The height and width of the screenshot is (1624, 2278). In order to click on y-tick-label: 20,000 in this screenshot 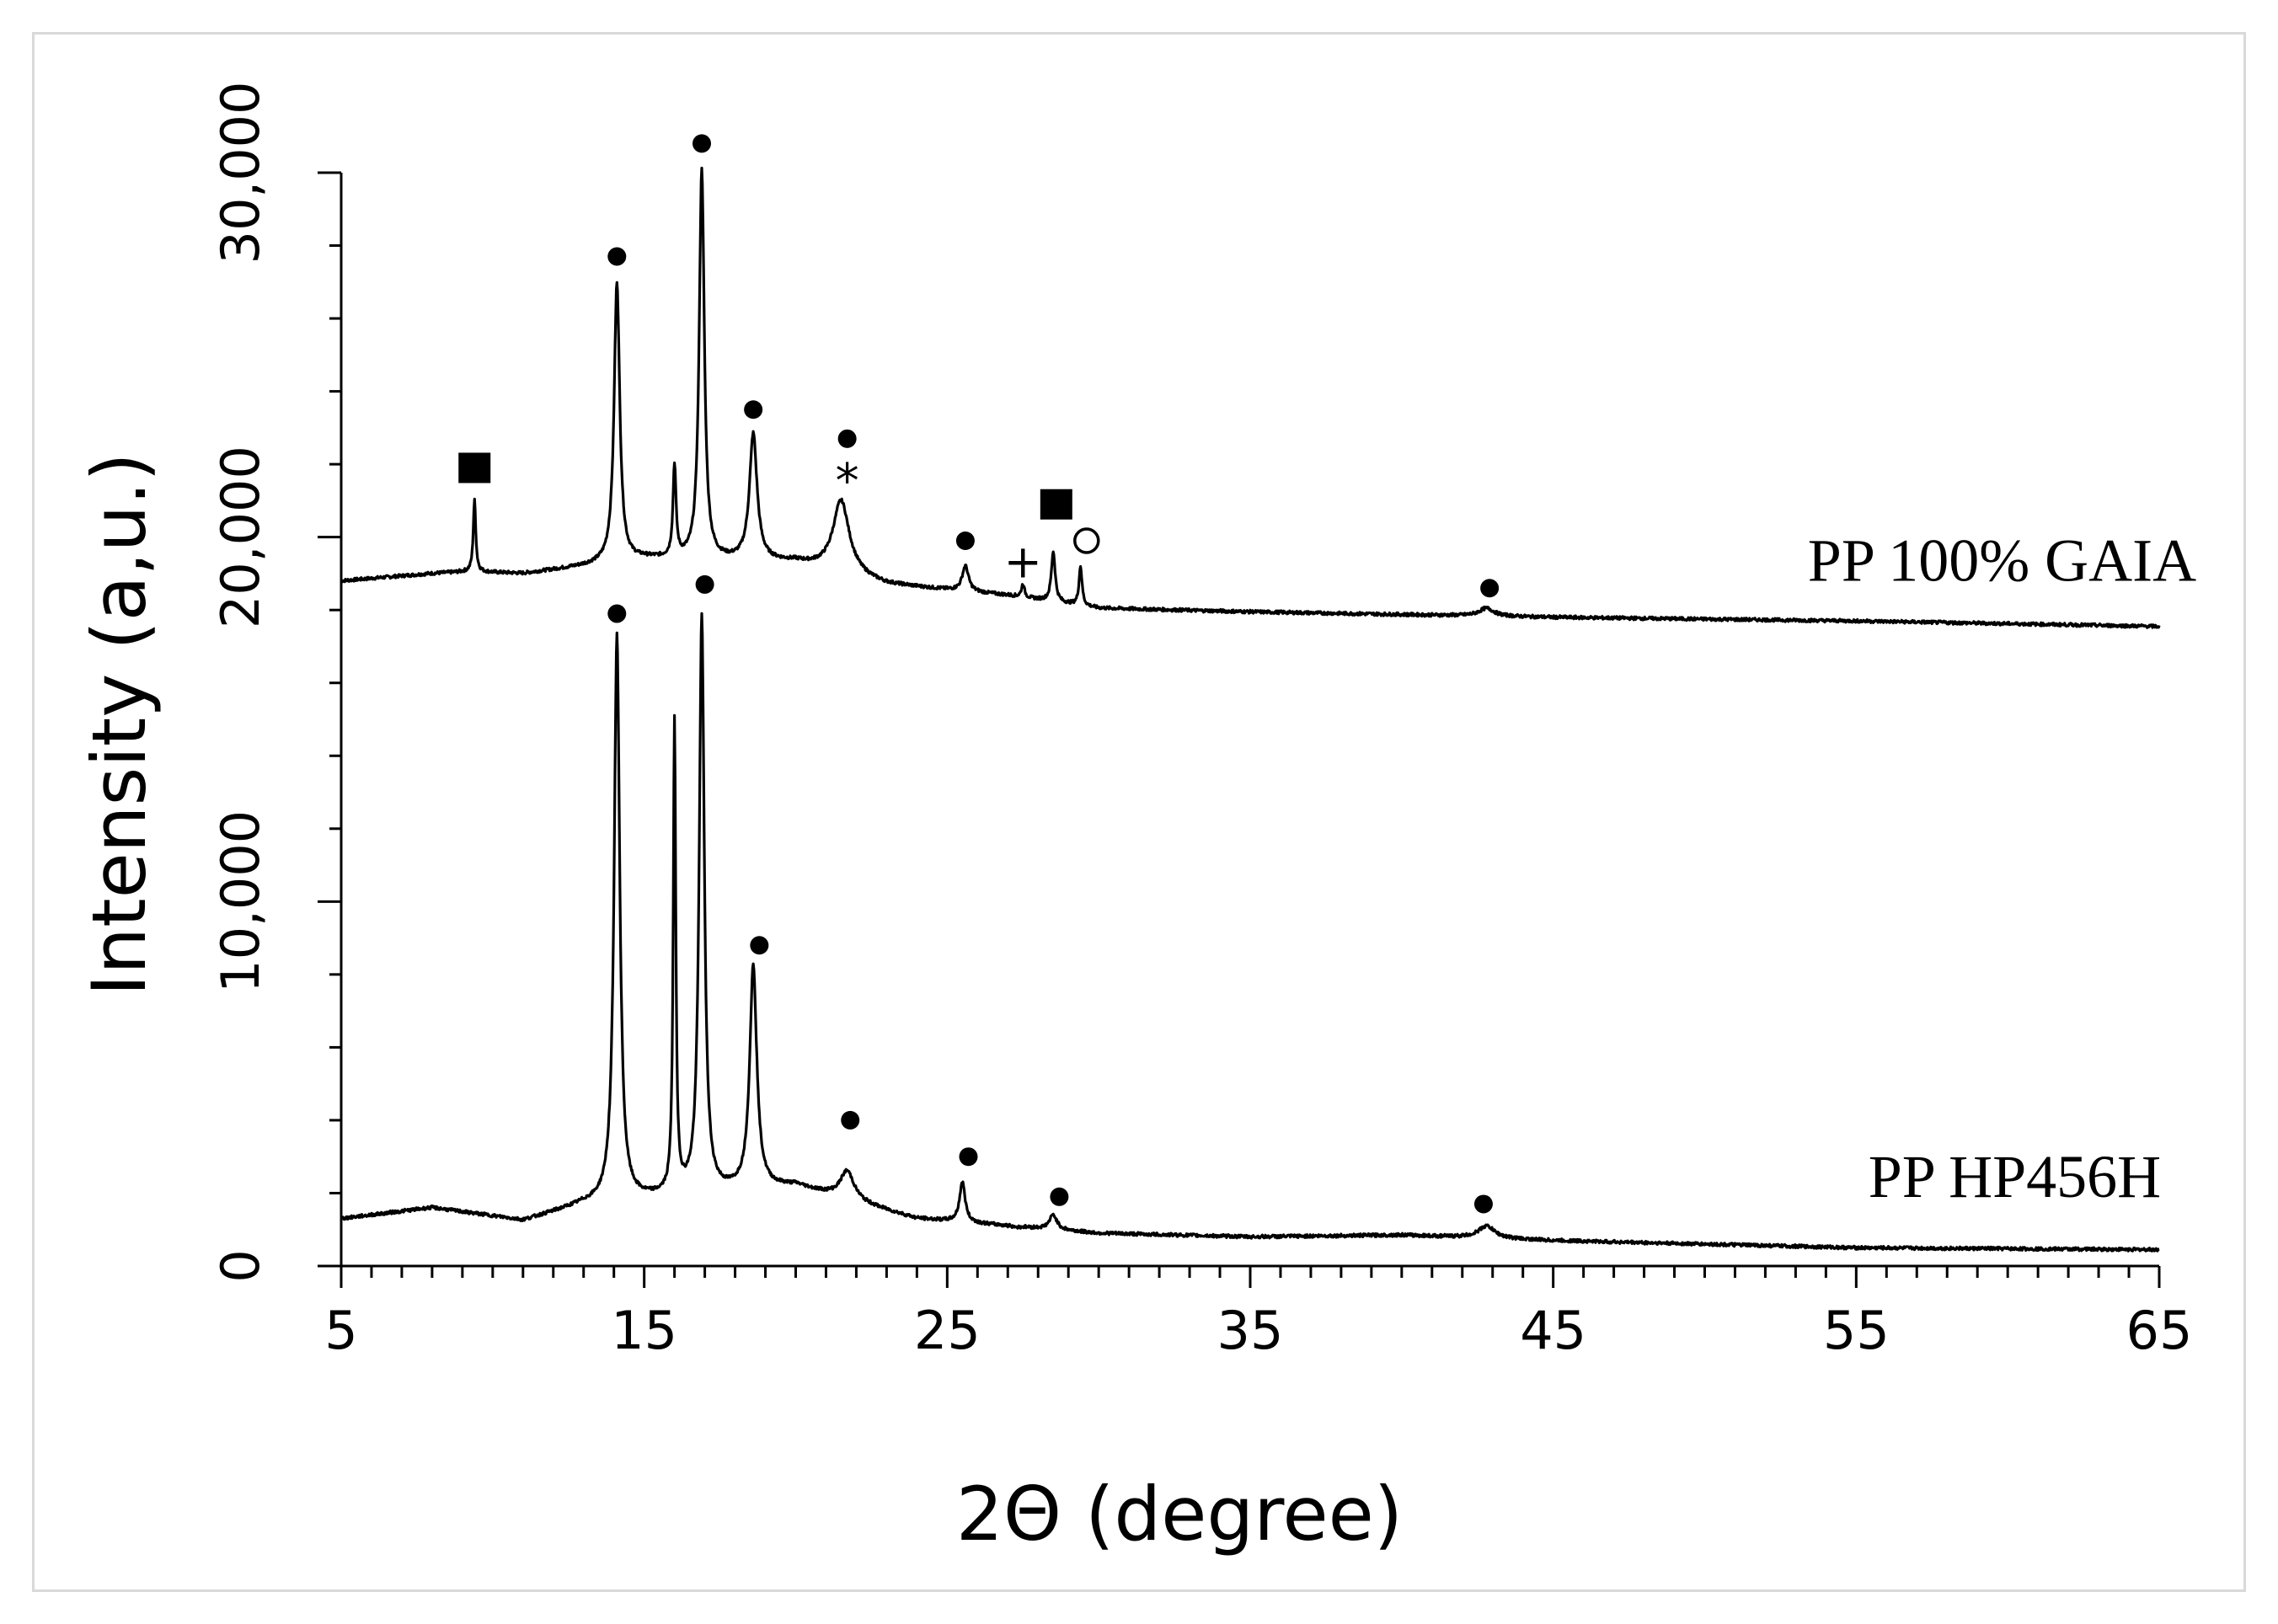, I will do `click(240, 537)`.